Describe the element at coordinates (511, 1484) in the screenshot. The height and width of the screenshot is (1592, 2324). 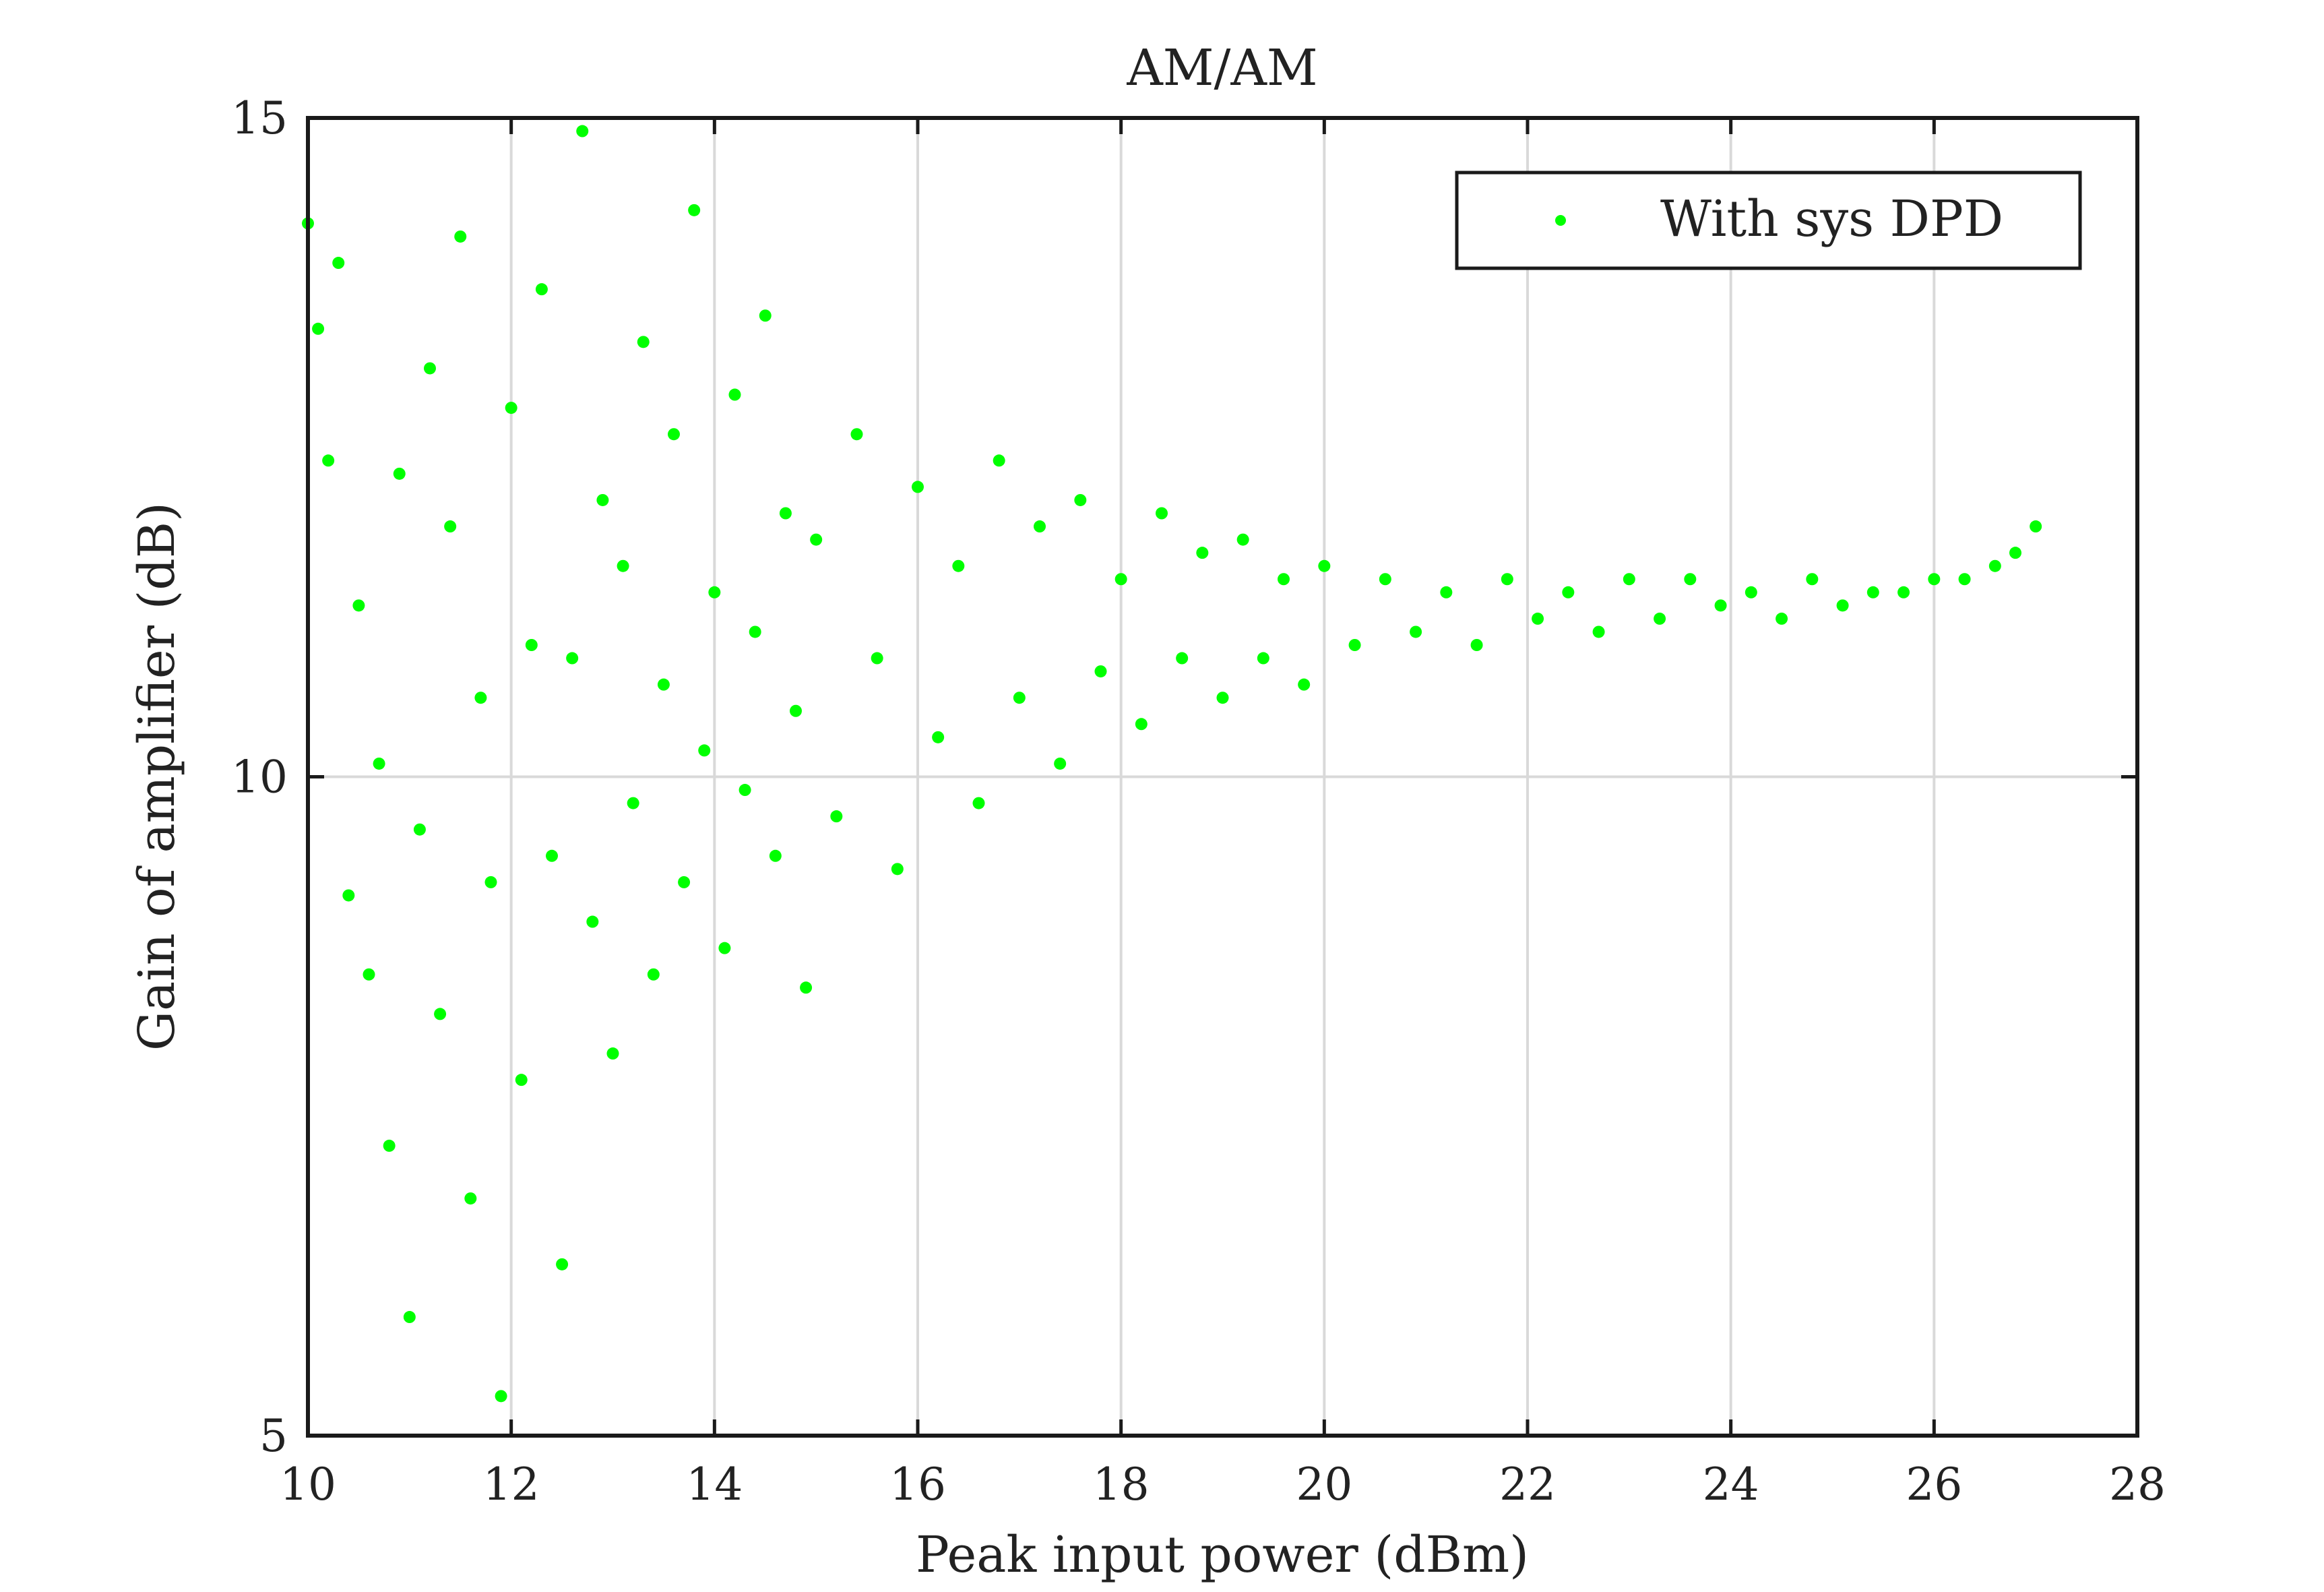
I see `x-tick-label: 12` at that location.